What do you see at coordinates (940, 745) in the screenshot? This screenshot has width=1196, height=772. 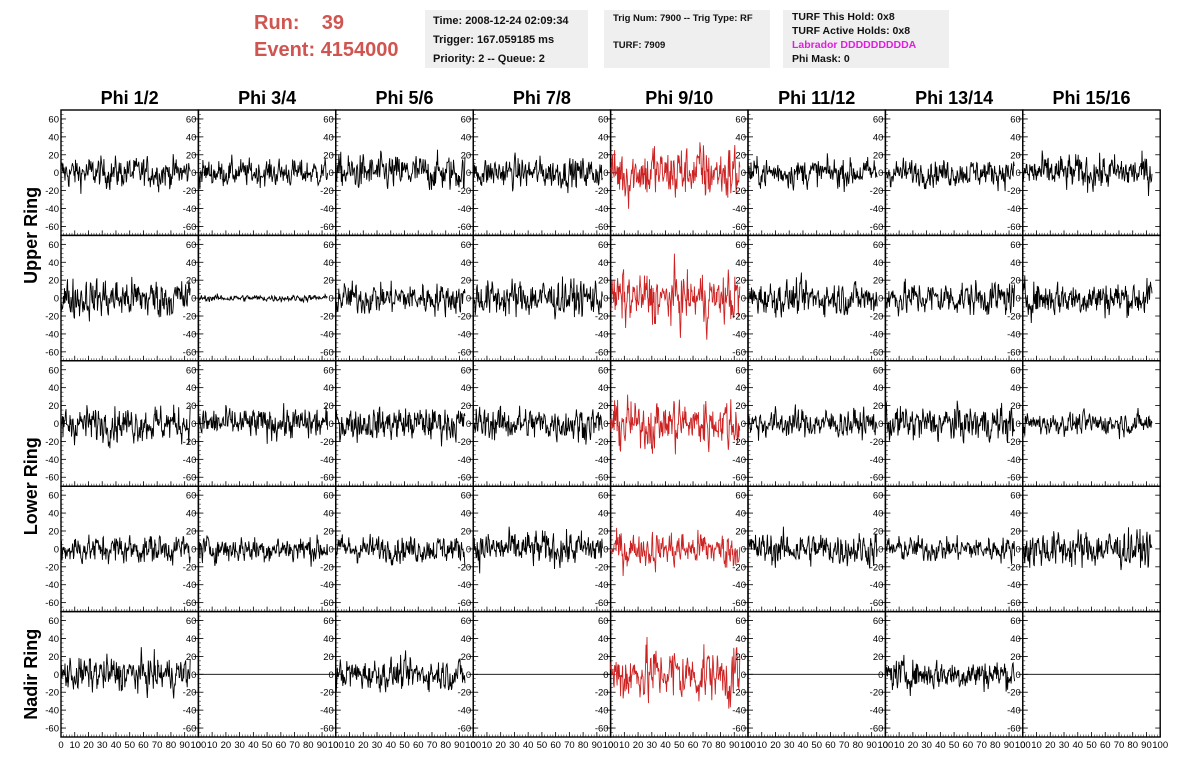 I see `x-tick-label: 40` at bounding box center [940, 745].